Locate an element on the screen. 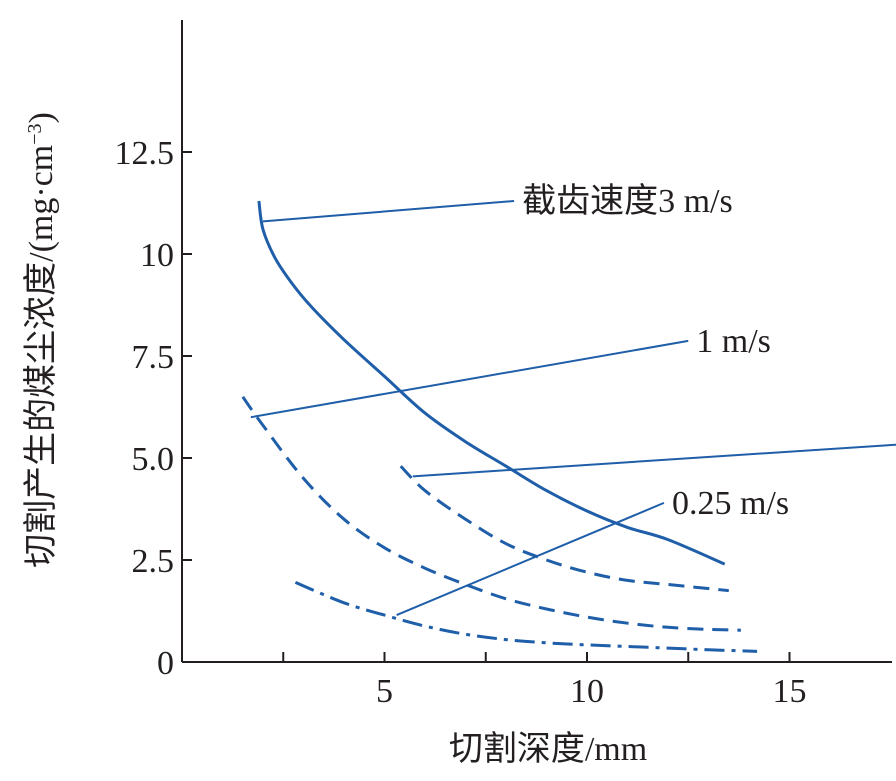 The height and width of the screenshot is (781, 896). y-tick-label: 7.5 is located at coordinates (153, 357).